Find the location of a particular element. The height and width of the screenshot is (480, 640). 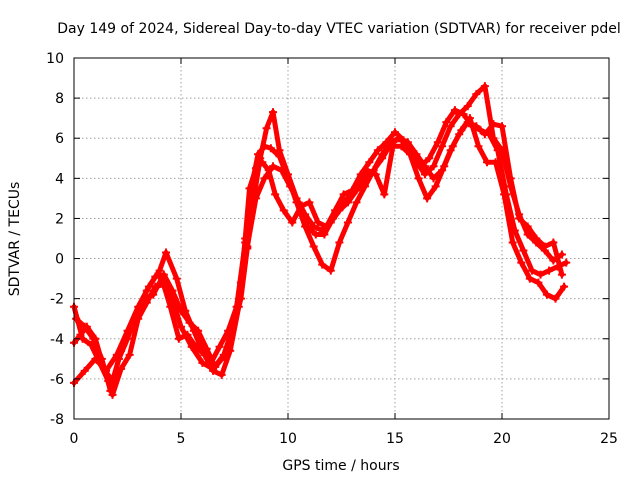

y-tick-label: 8 is located at coordinates (59, 99).